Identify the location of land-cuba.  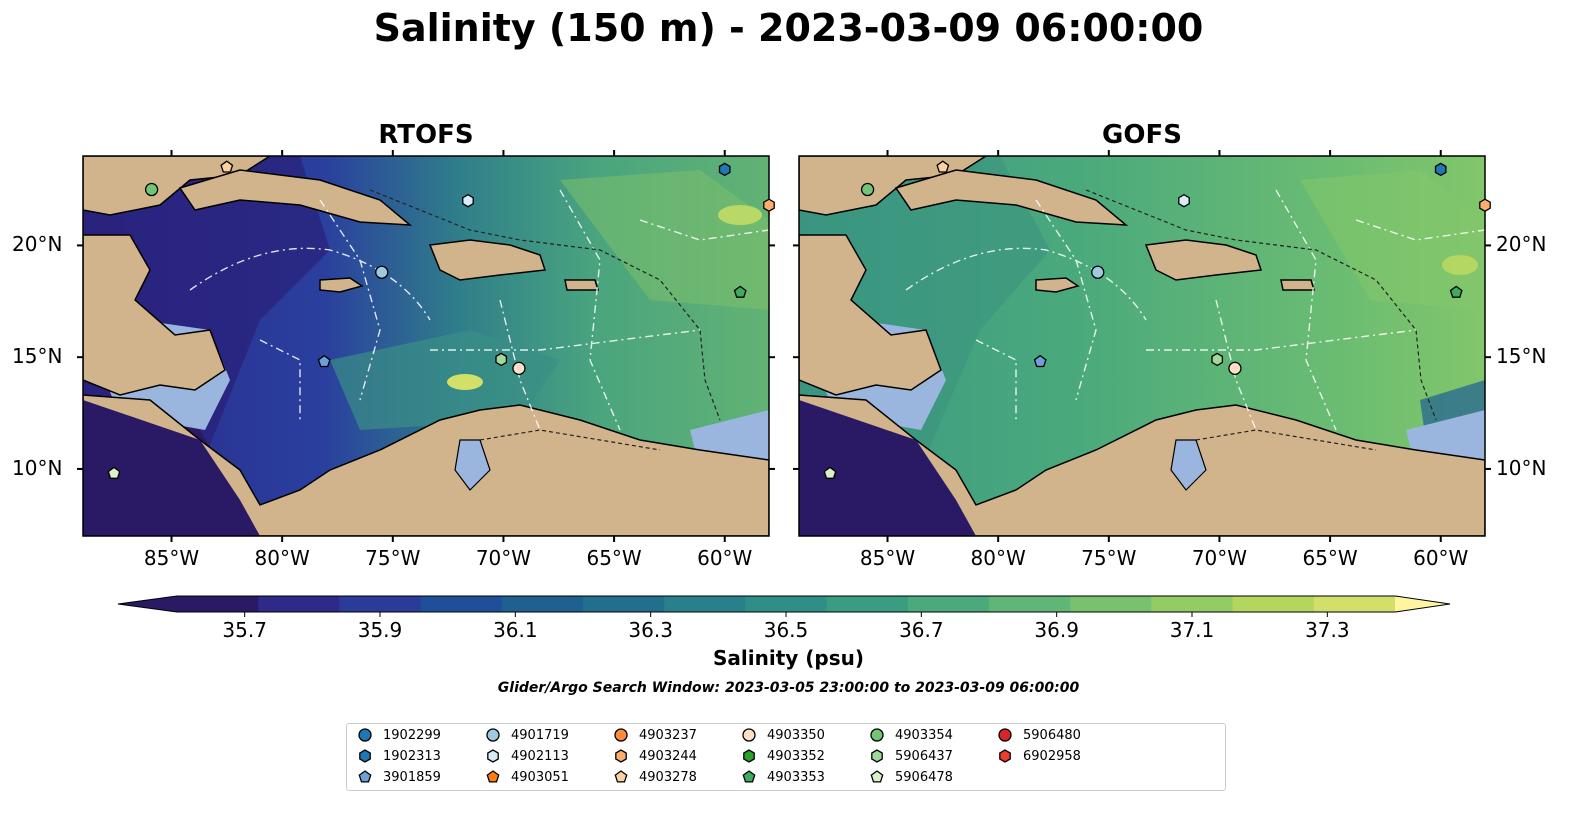
(295, 197).